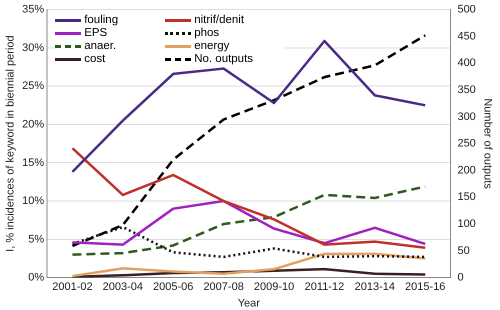 The height and width of the screenshot is (310, 500). Describe the element at coordinates (101, 20) in the screenshot. I see `legend-label: fouling` at that location.